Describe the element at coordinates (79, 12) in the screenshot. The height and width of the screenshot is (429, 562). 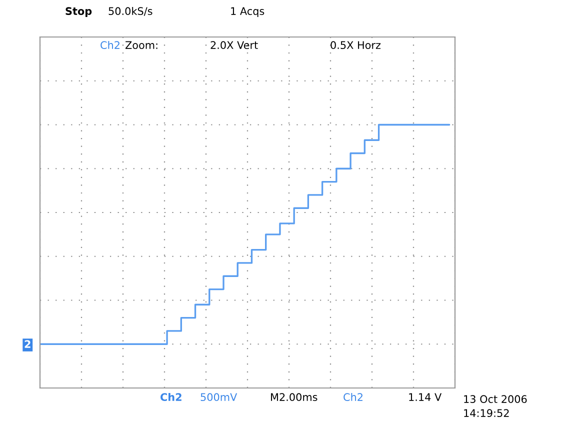
I see `text: Stop` at that location.